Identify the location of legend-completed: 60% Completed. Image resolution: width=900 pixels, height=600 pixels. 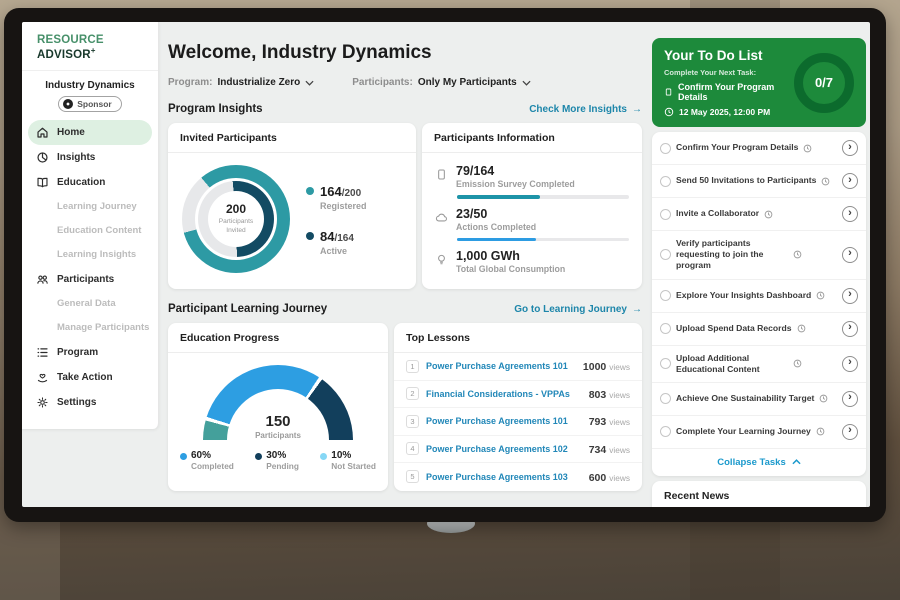
(207, 460).